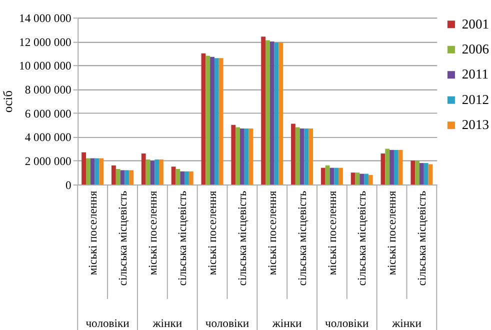 The image size is (491, 330). Describe the element at coordinates (48, 113) in the screenshot. I see `y-tick-label: 6 000 000` at that location.